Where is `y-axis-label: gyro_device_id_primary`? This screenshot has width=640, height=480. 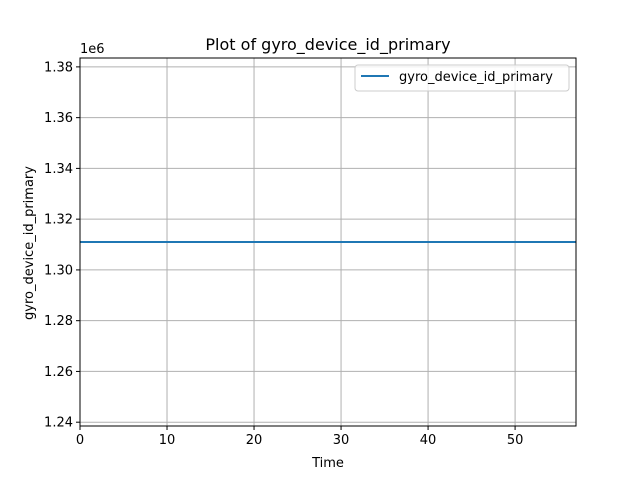 y-axis-label: gyro_device_id_primary is located at coordinates (29, 243).